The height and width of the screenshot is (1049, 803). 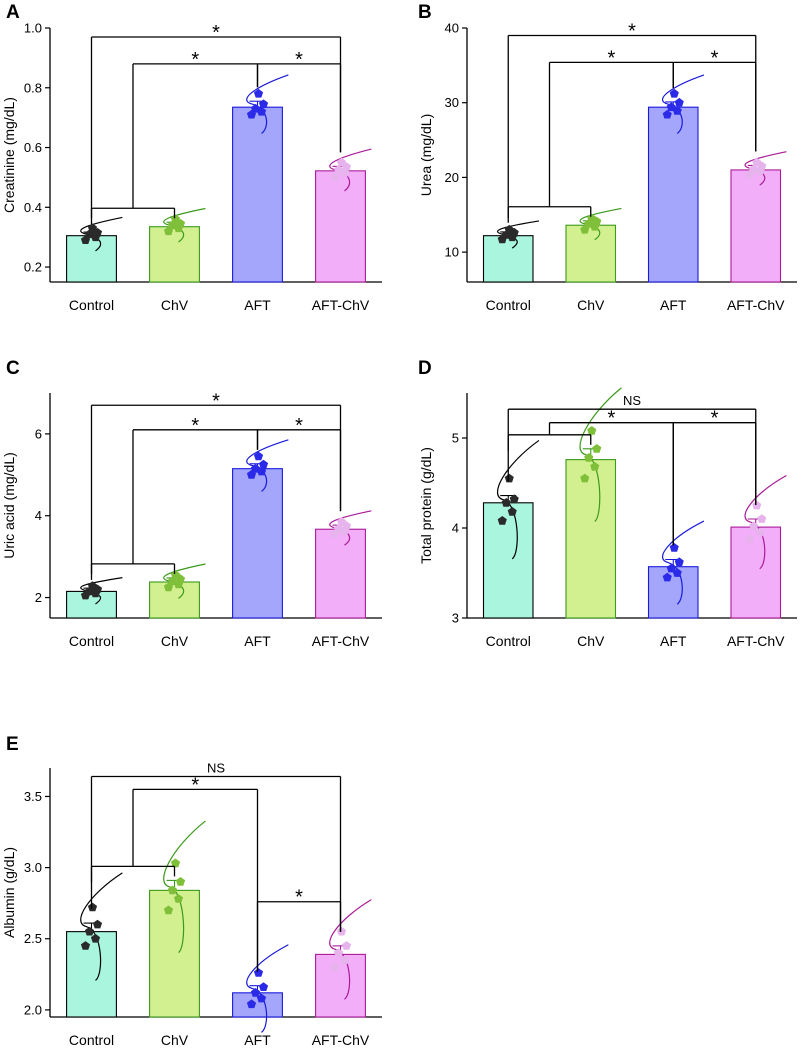 What do you see at coordinates (426, 155) in the screenshot?
I see `y-axis-title: Urea (mg/dL)` at bounding box center [426, 155].